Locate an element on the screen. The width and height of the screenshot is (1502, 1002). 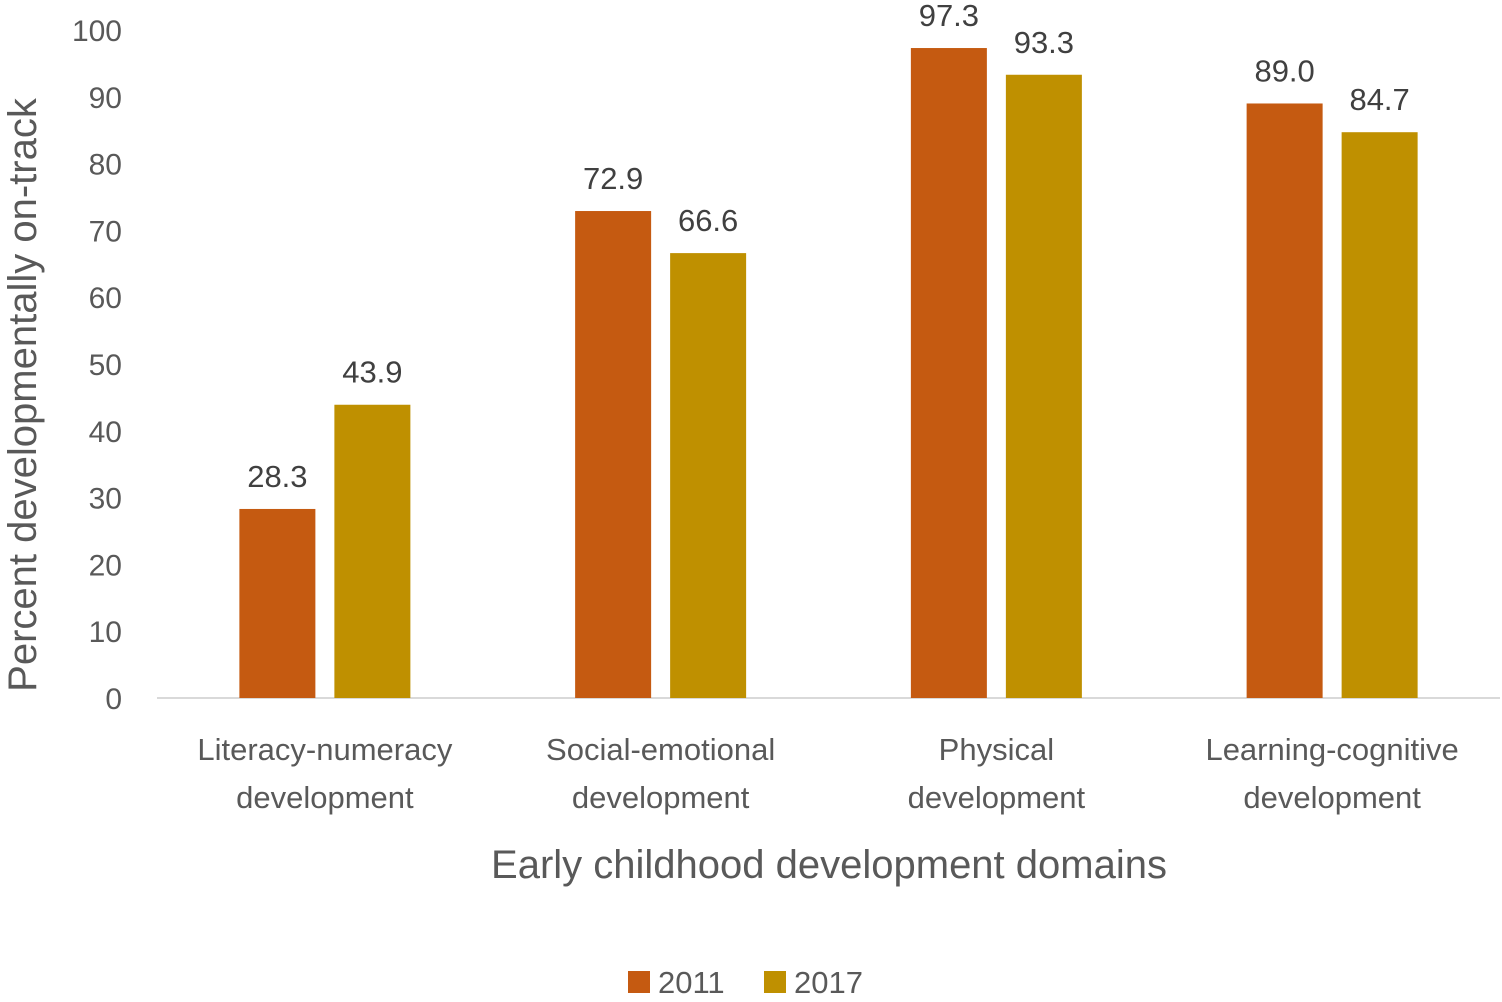
y-tick-label: 40 is located at coordinates (105, 432).